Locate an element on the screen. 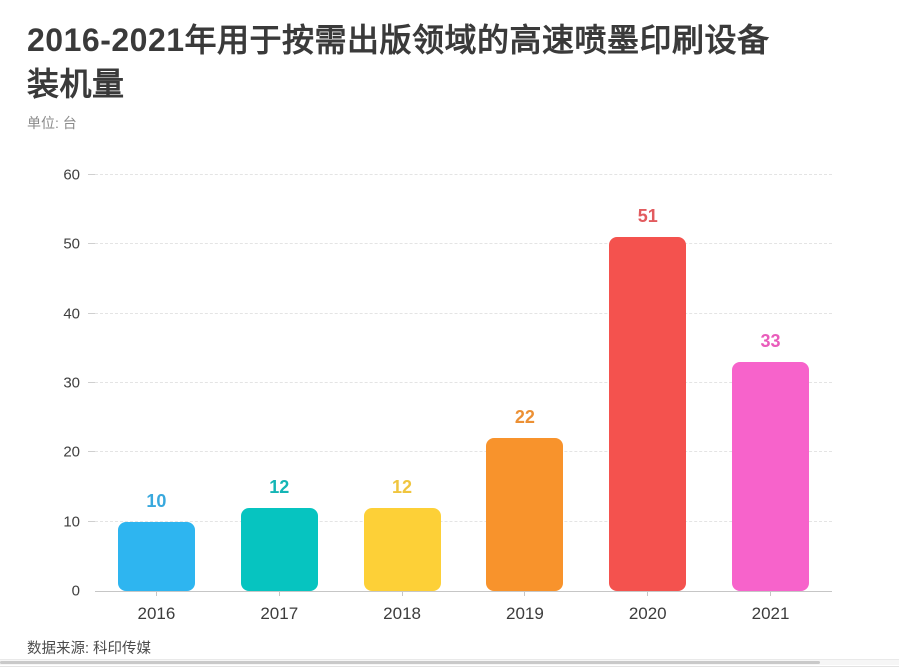 The width and height of the screenshot is (899, 667). x-tick-mark-2016 is located at coordinates (156, 593).